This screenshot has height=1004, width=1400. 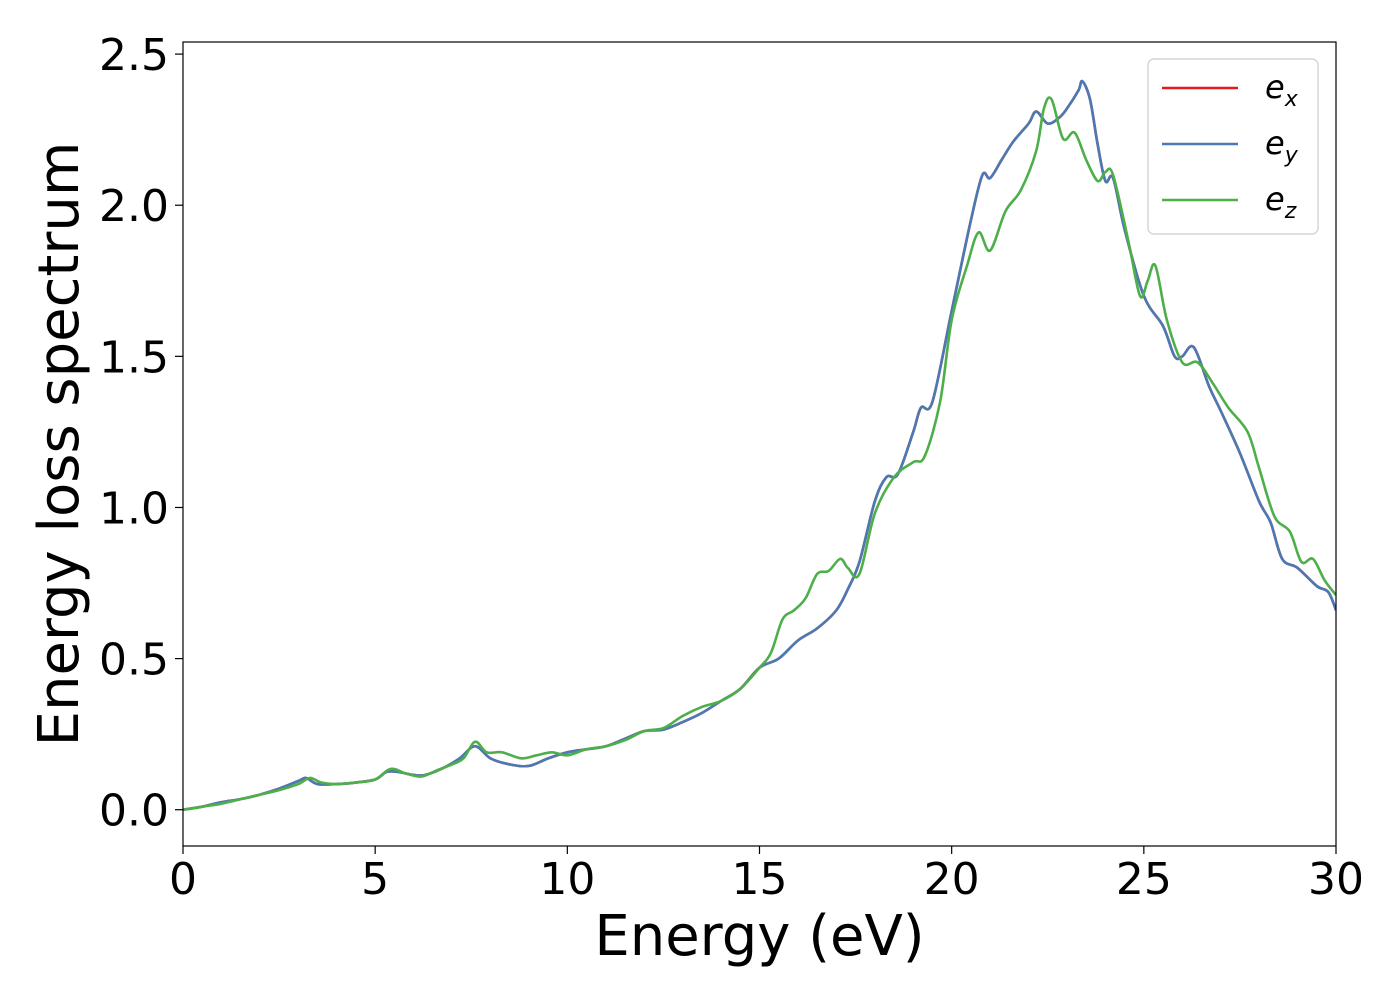 What do you see at coordinates (141, 433) in the screenshot?
I see `y-axis: 0.0 0.5 1.0 1.5 2.0 2.5` at bounding box center [141, 433].